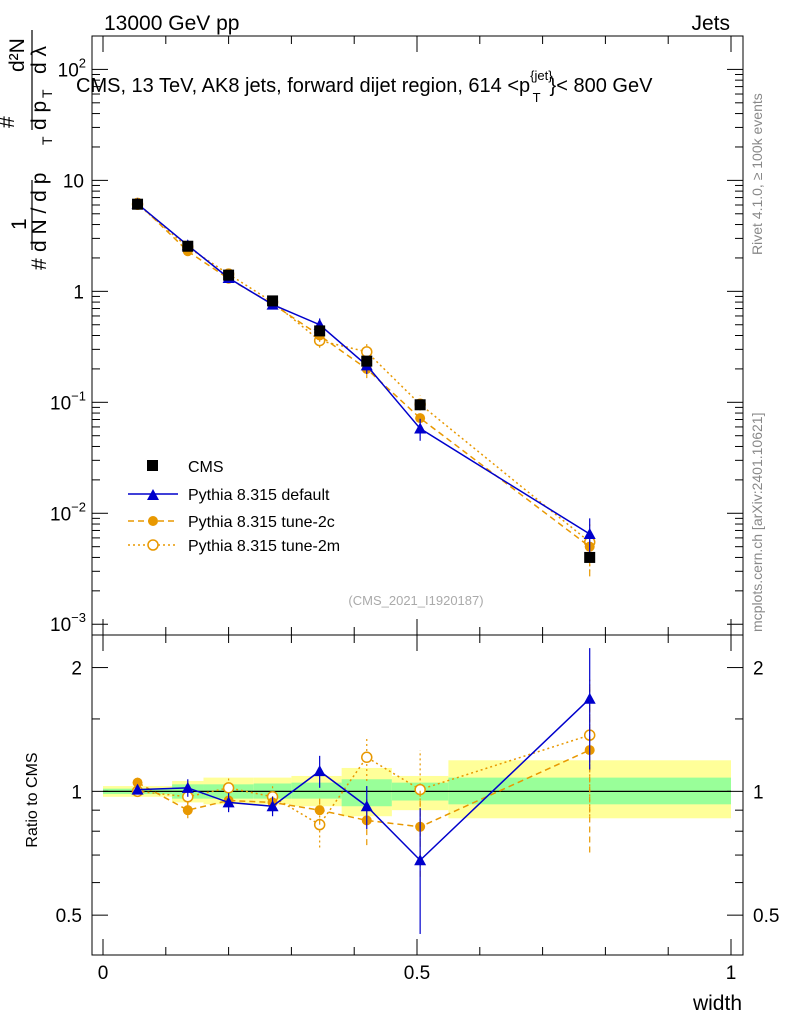 Image resolution: width=786 pixels, height=1024 pixels. What do you see at coordinates (364, 788) in the screenshot?
I see `series-line-ratio-tune-2c` at bounding box center [364, 788].